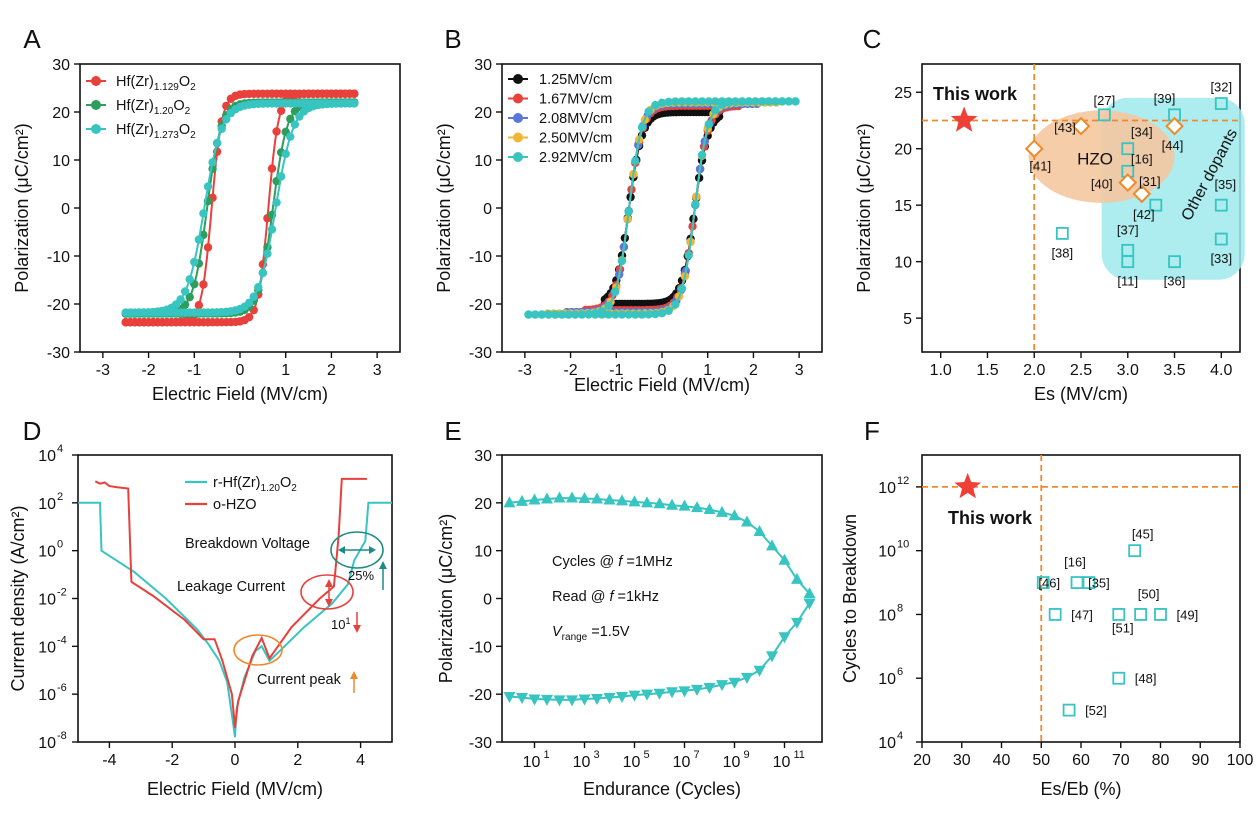 The height and width of the screenshot is (823, 1256). What do you see at coordinates (662, 789) in the screenshot?
I see `x-axis-label: Endurance (Cycles)` at bounding box center [662, 789].